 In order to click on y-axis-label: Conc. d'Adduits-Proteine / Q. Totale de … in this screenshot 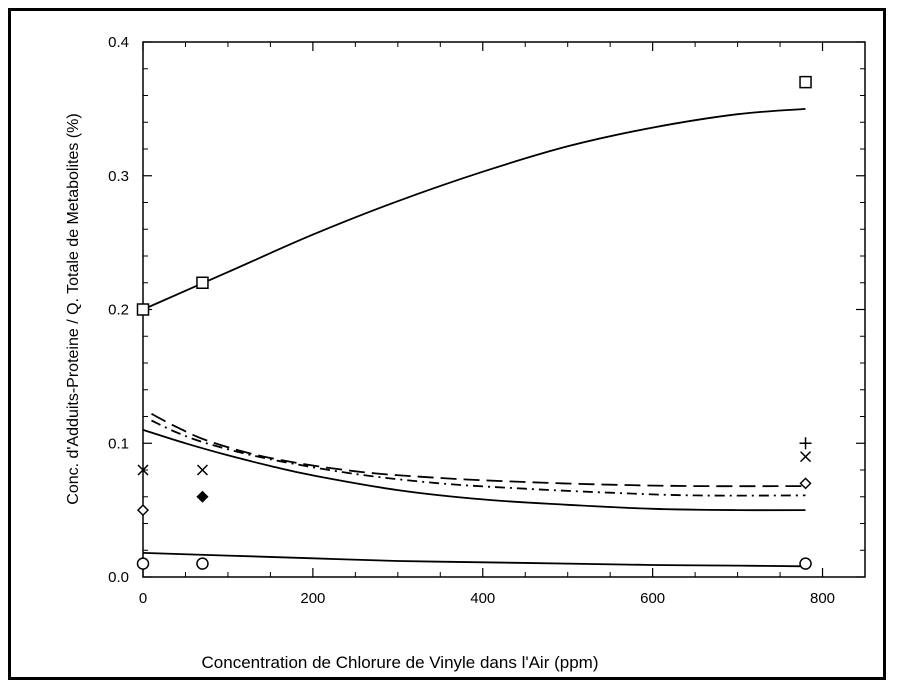, I will do `click(73, 308)`.